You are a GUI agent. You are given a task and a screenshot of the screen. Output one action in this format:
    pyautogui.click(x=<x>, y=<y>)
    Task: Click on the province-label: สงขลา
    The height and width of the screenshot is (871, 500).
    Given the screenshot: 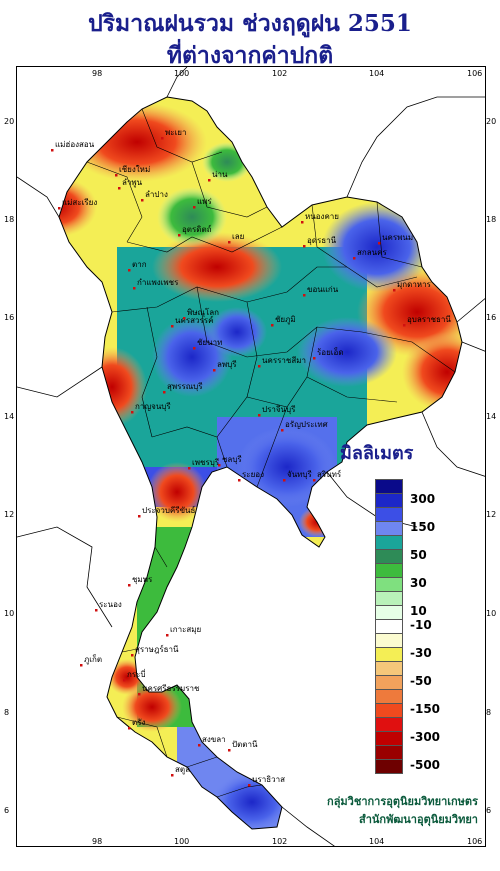 What is the action you would take?
    pyautogui.click(x=214, y=739)
    